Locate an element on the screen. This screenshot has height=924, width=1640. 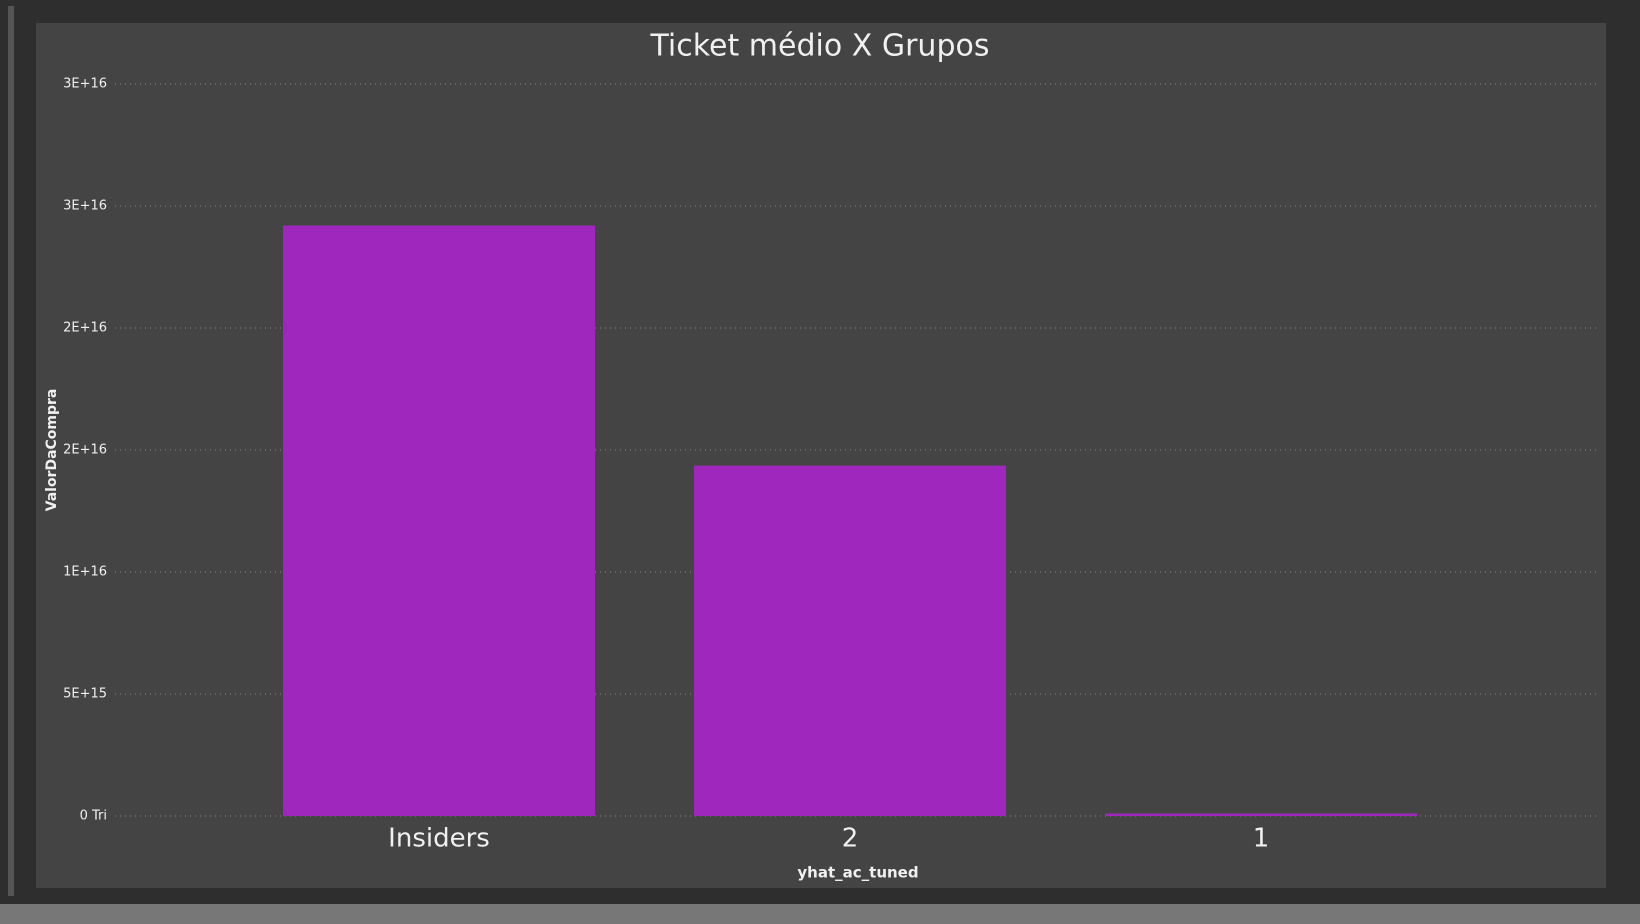
y-axis-title: ValorDaCompra is located at coordinates (52, 450).